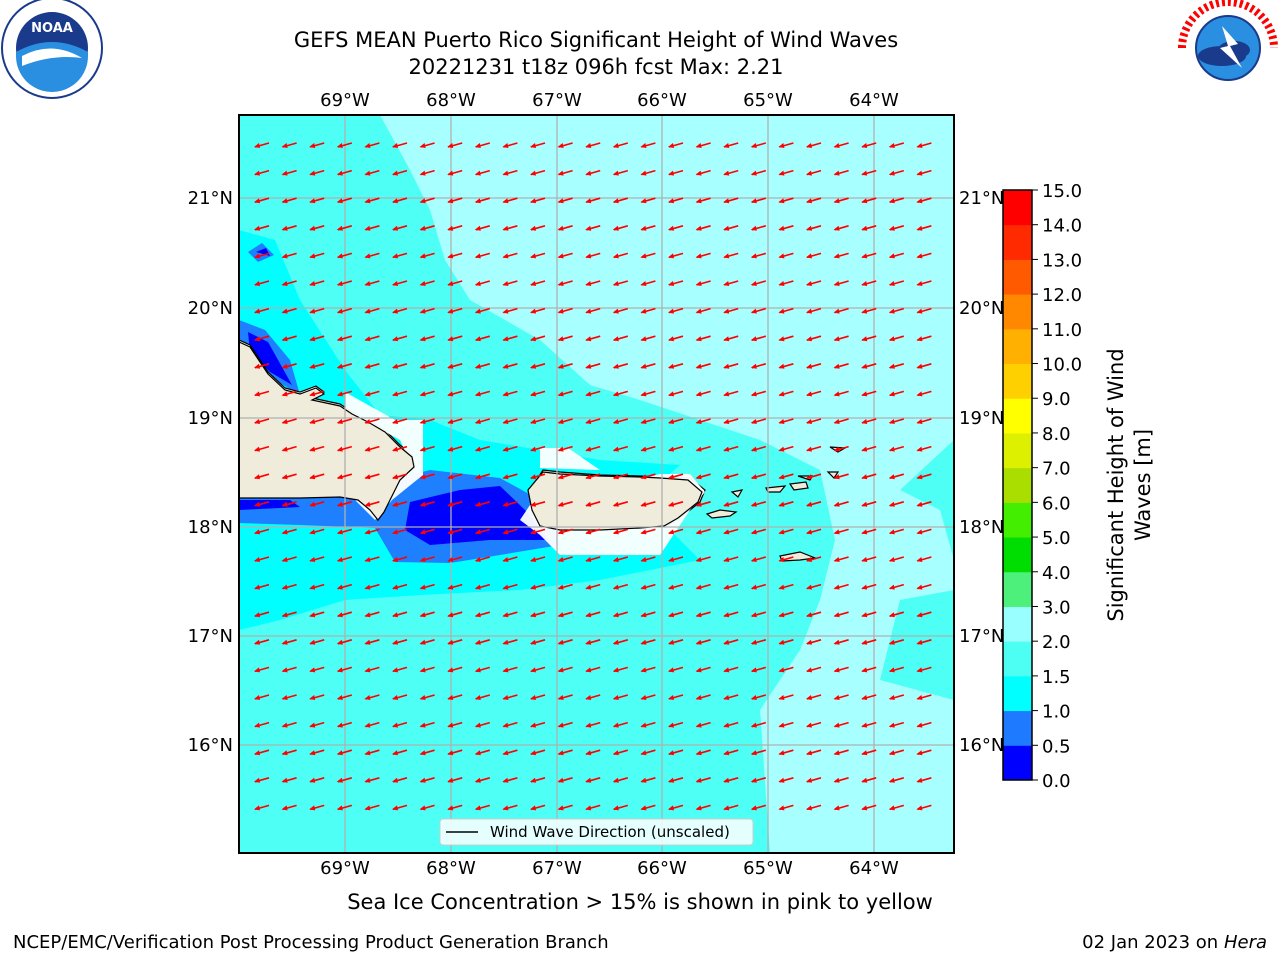  I want to click on chart-subtitle-forecast: 20221231 t18z 096h fcst Max: 2.21, so click(596, 67).